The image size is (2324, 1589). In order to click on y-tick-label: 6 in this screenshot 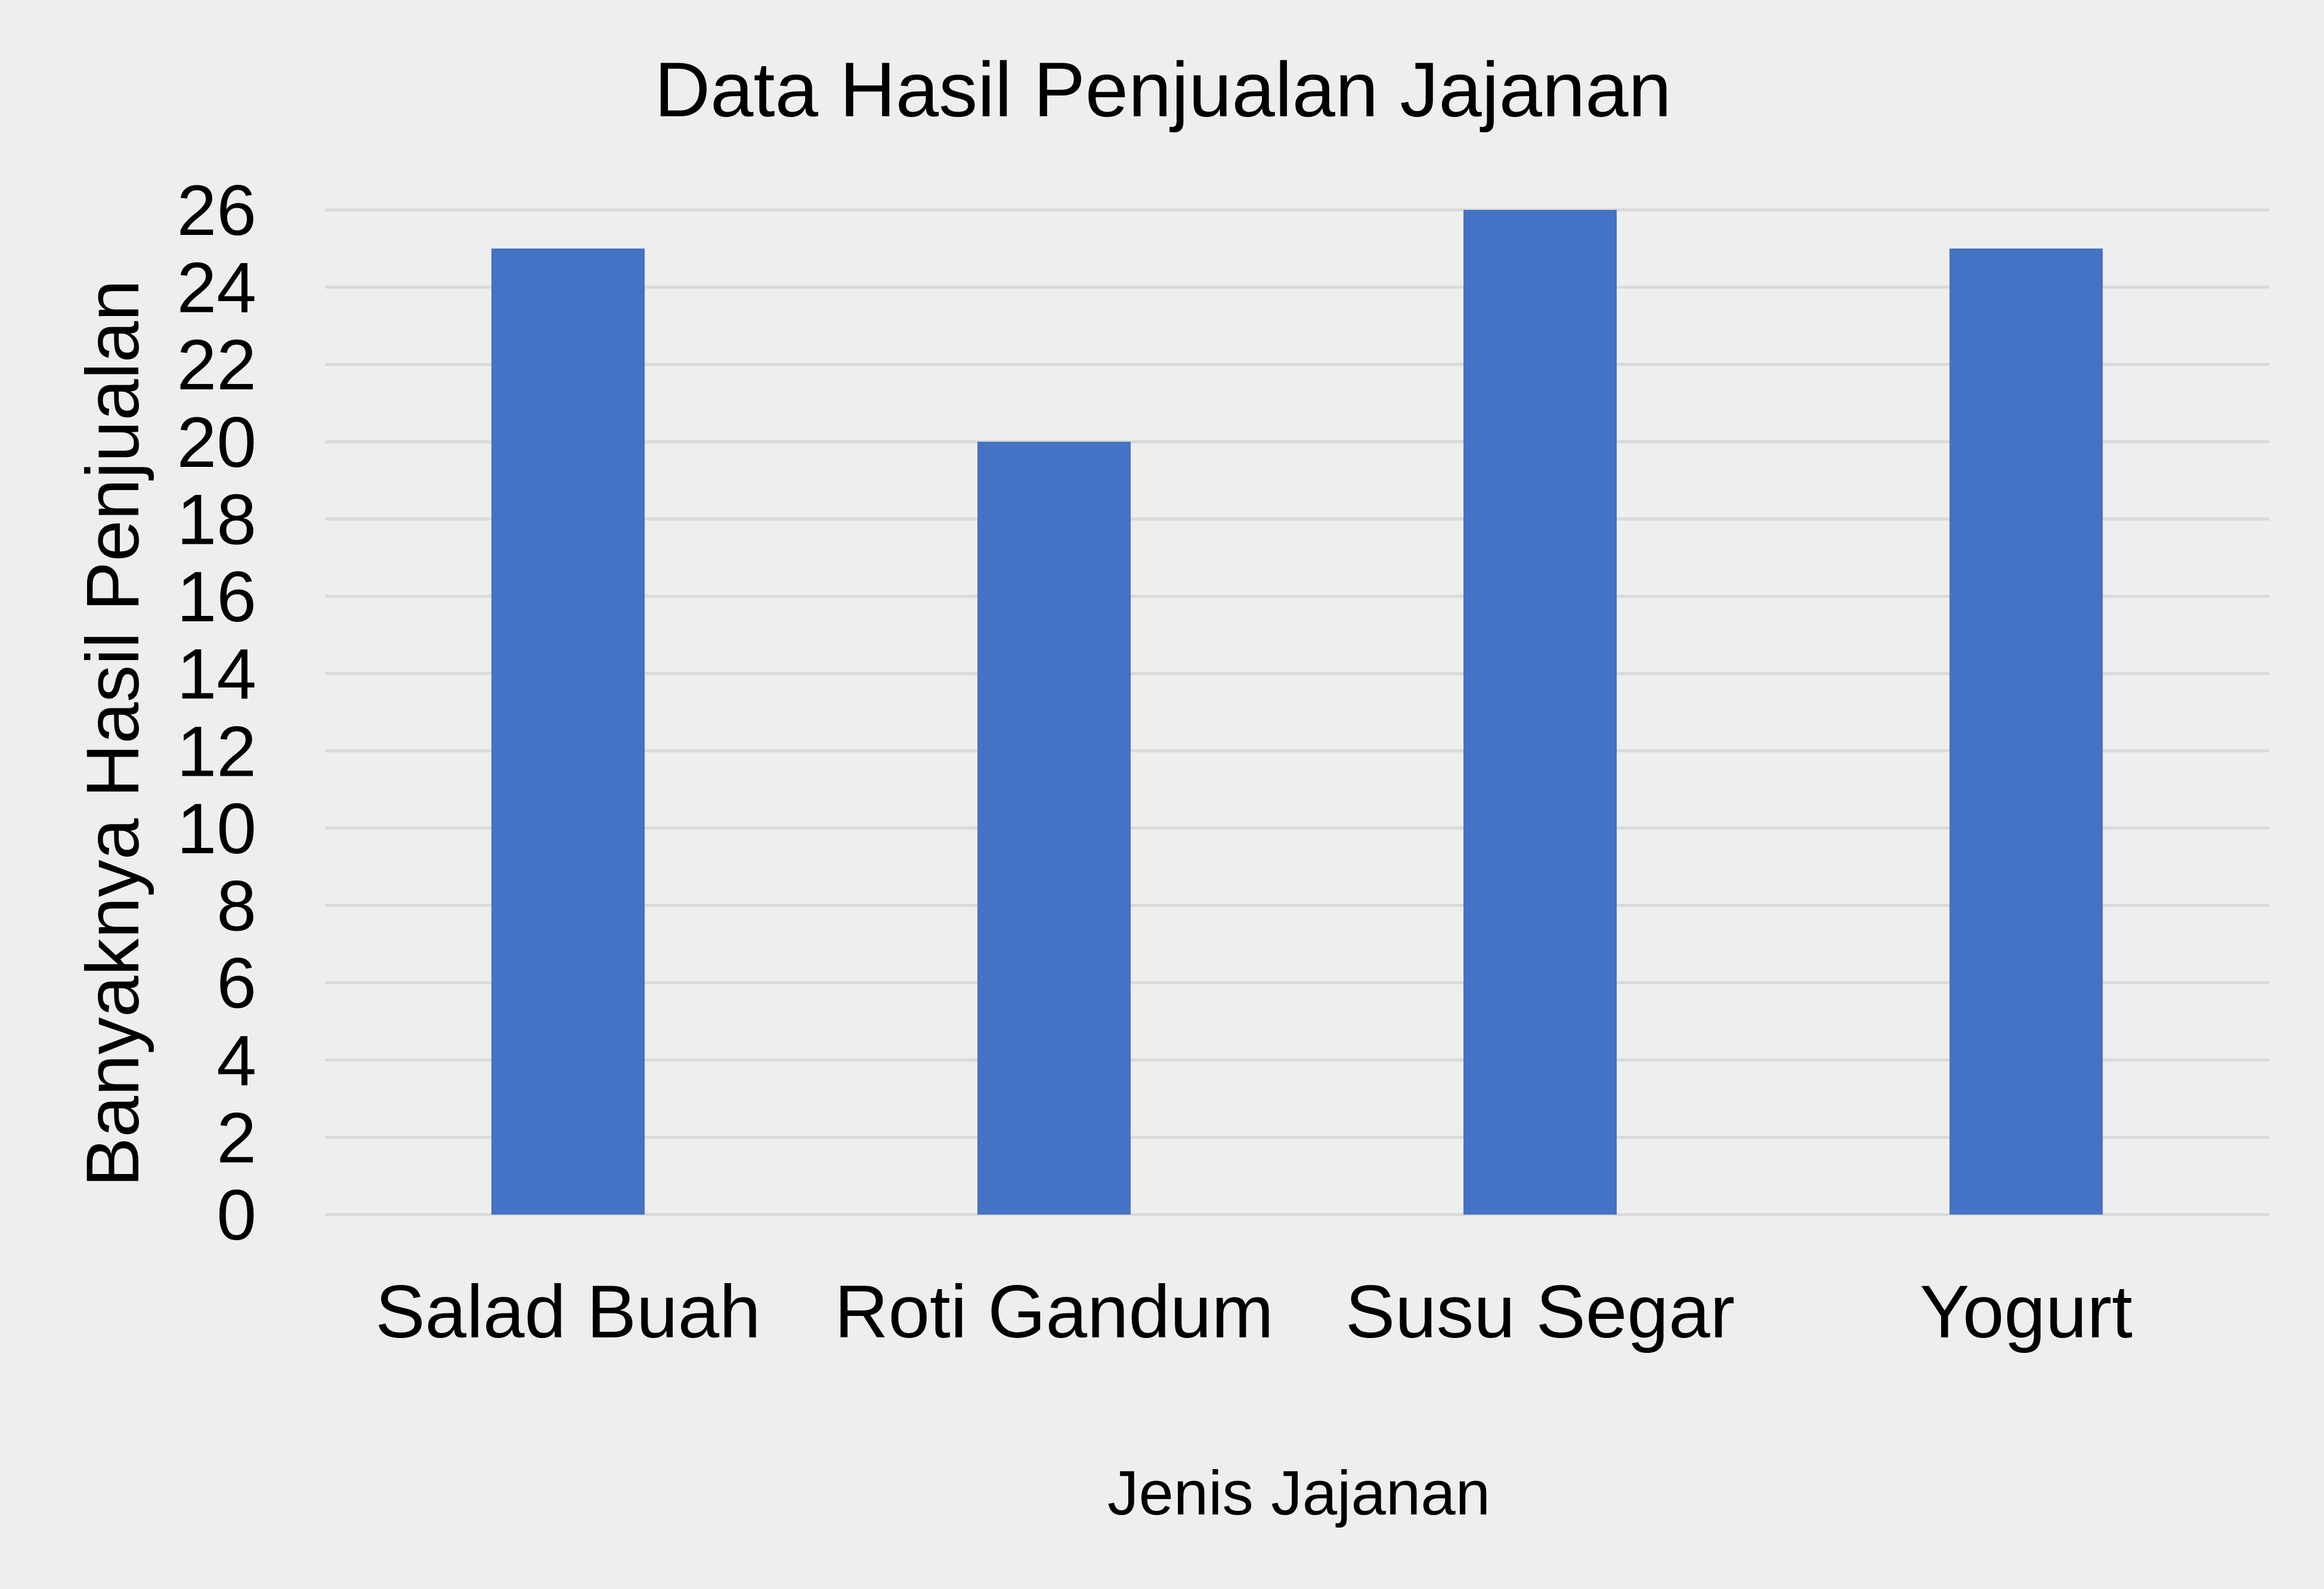, I will do `click(236, 983)`.